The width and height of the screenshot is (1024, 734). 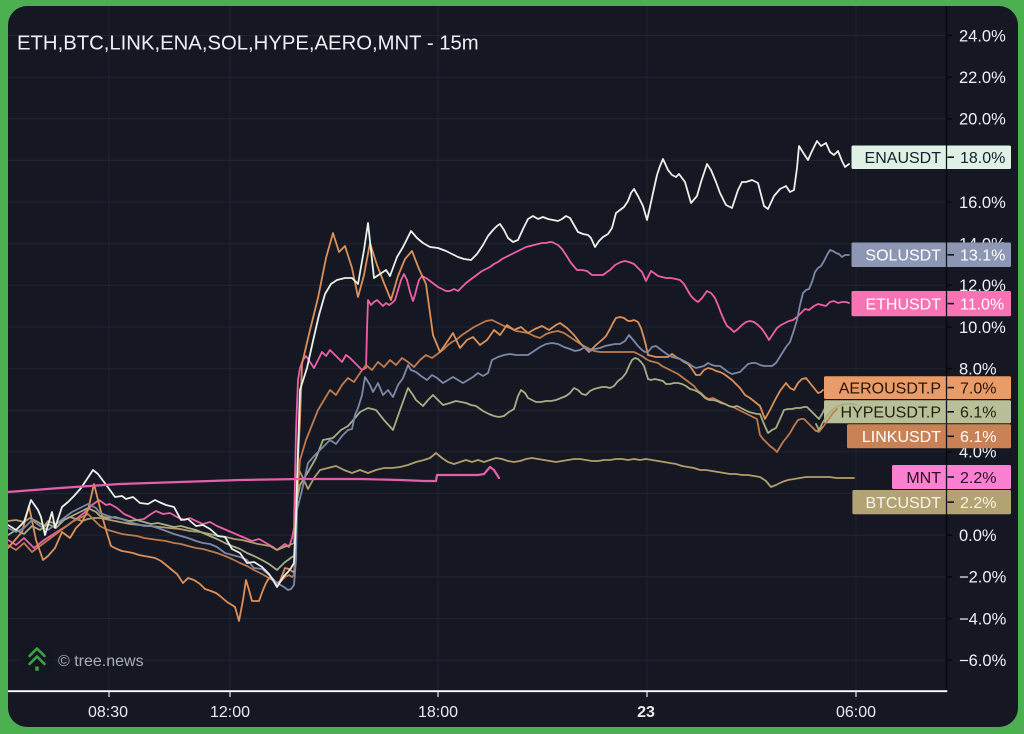 I want to click on svg-text: −2.0%, so click(x=983, y=578).